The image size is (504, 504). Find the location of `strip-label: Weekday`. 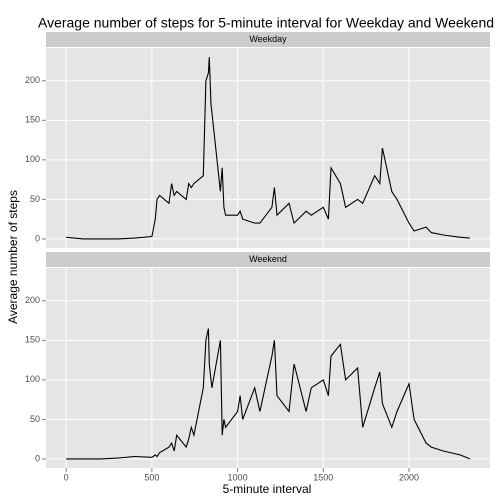

strip-label: Weekday is located at coordinates (268, 39).